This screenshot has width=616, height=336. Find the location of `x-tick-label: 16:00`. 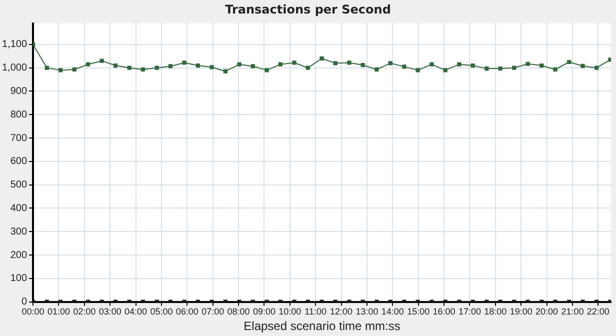

x-tick-label: 16:00 is located at coordinates (444, 311).